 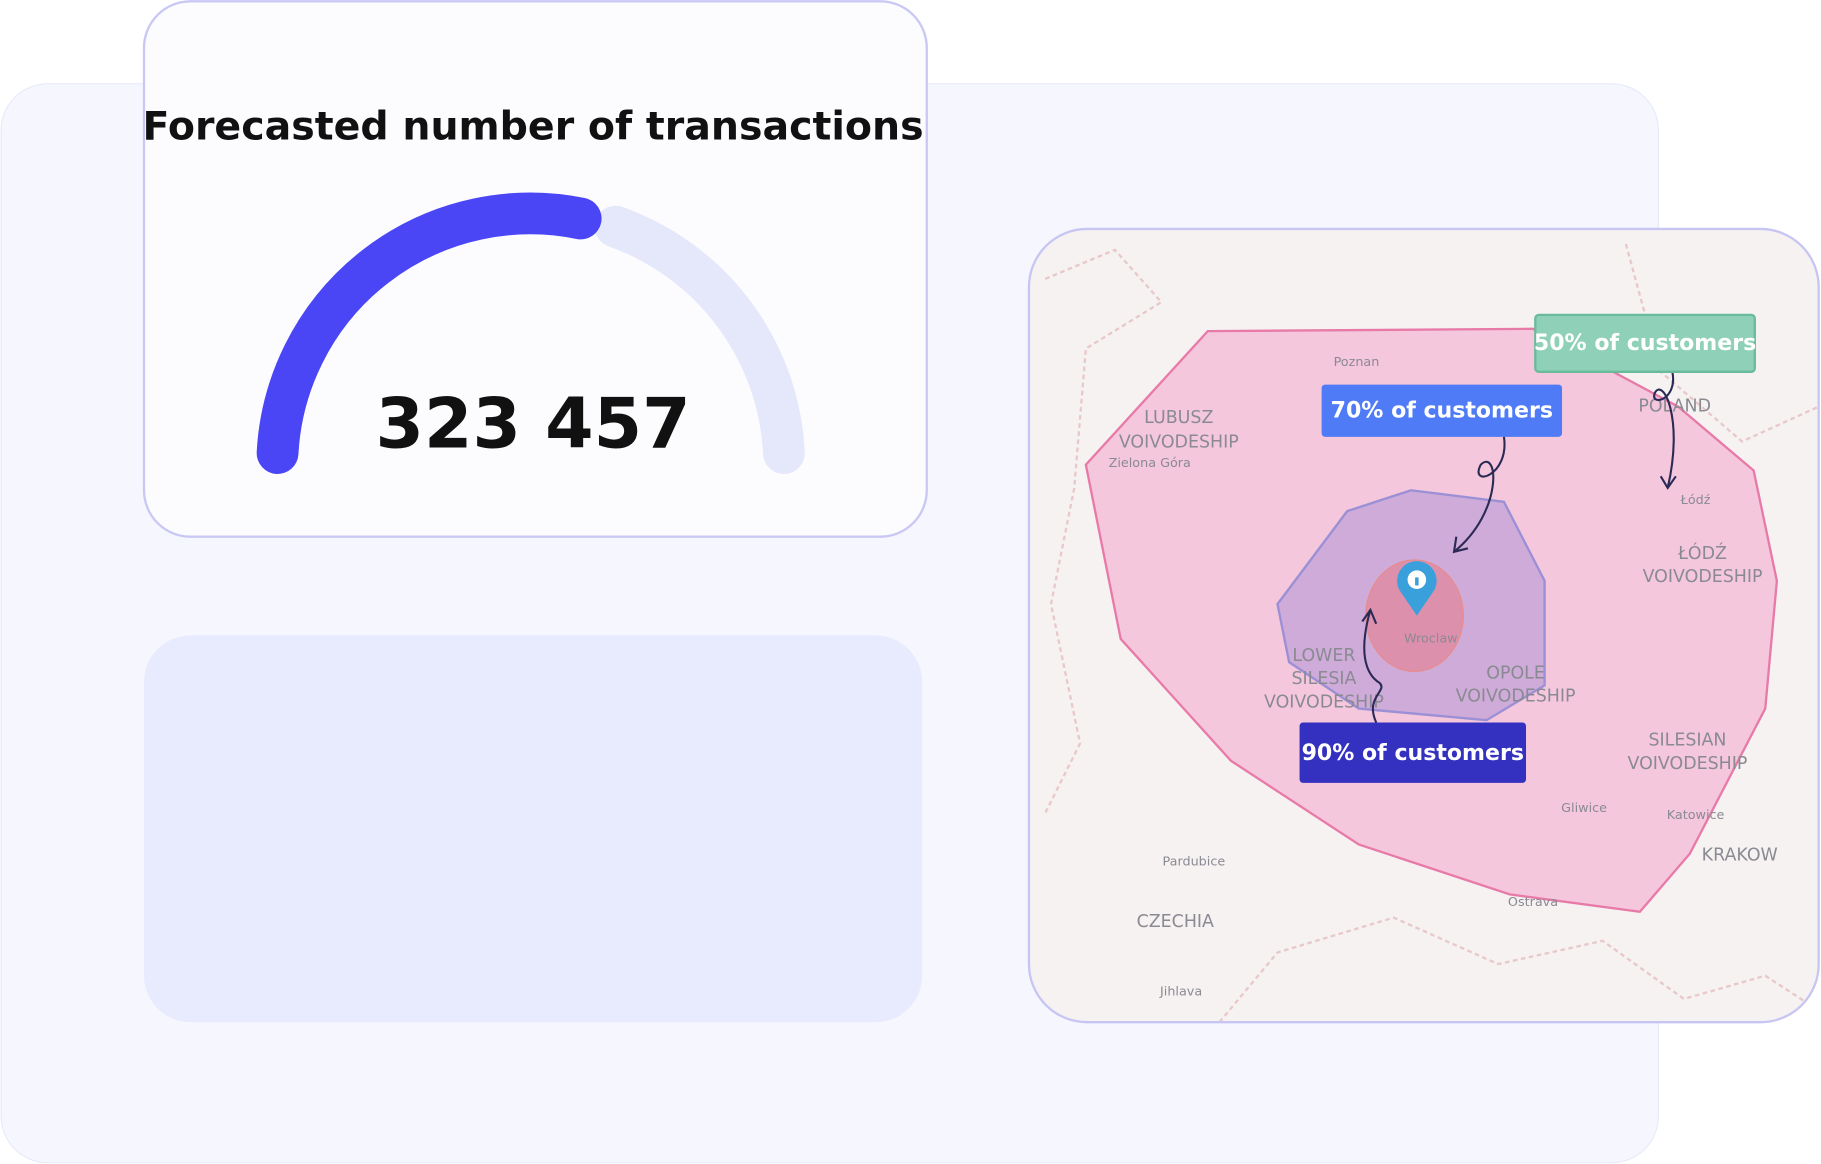 What do you see at coordinates (699, 339) in the screenshot?
I see `gauge-track` at bounding box center [699, 339].